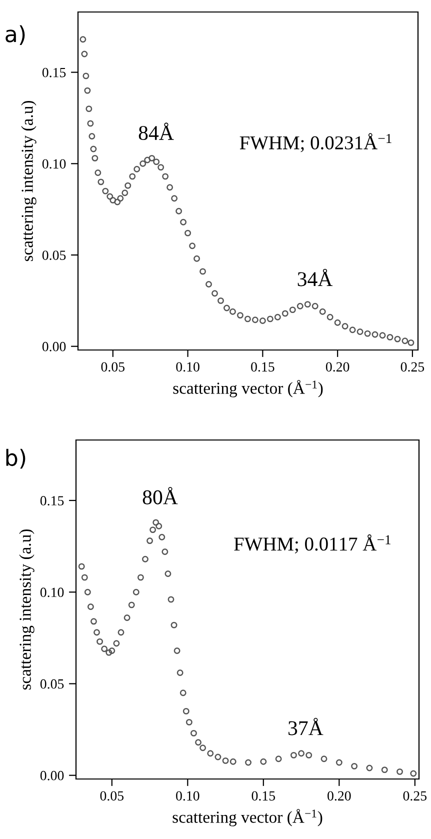  Describe the element at coordinates (315, 277) in the screenshot. I see `annotation: 34Å` at that location.